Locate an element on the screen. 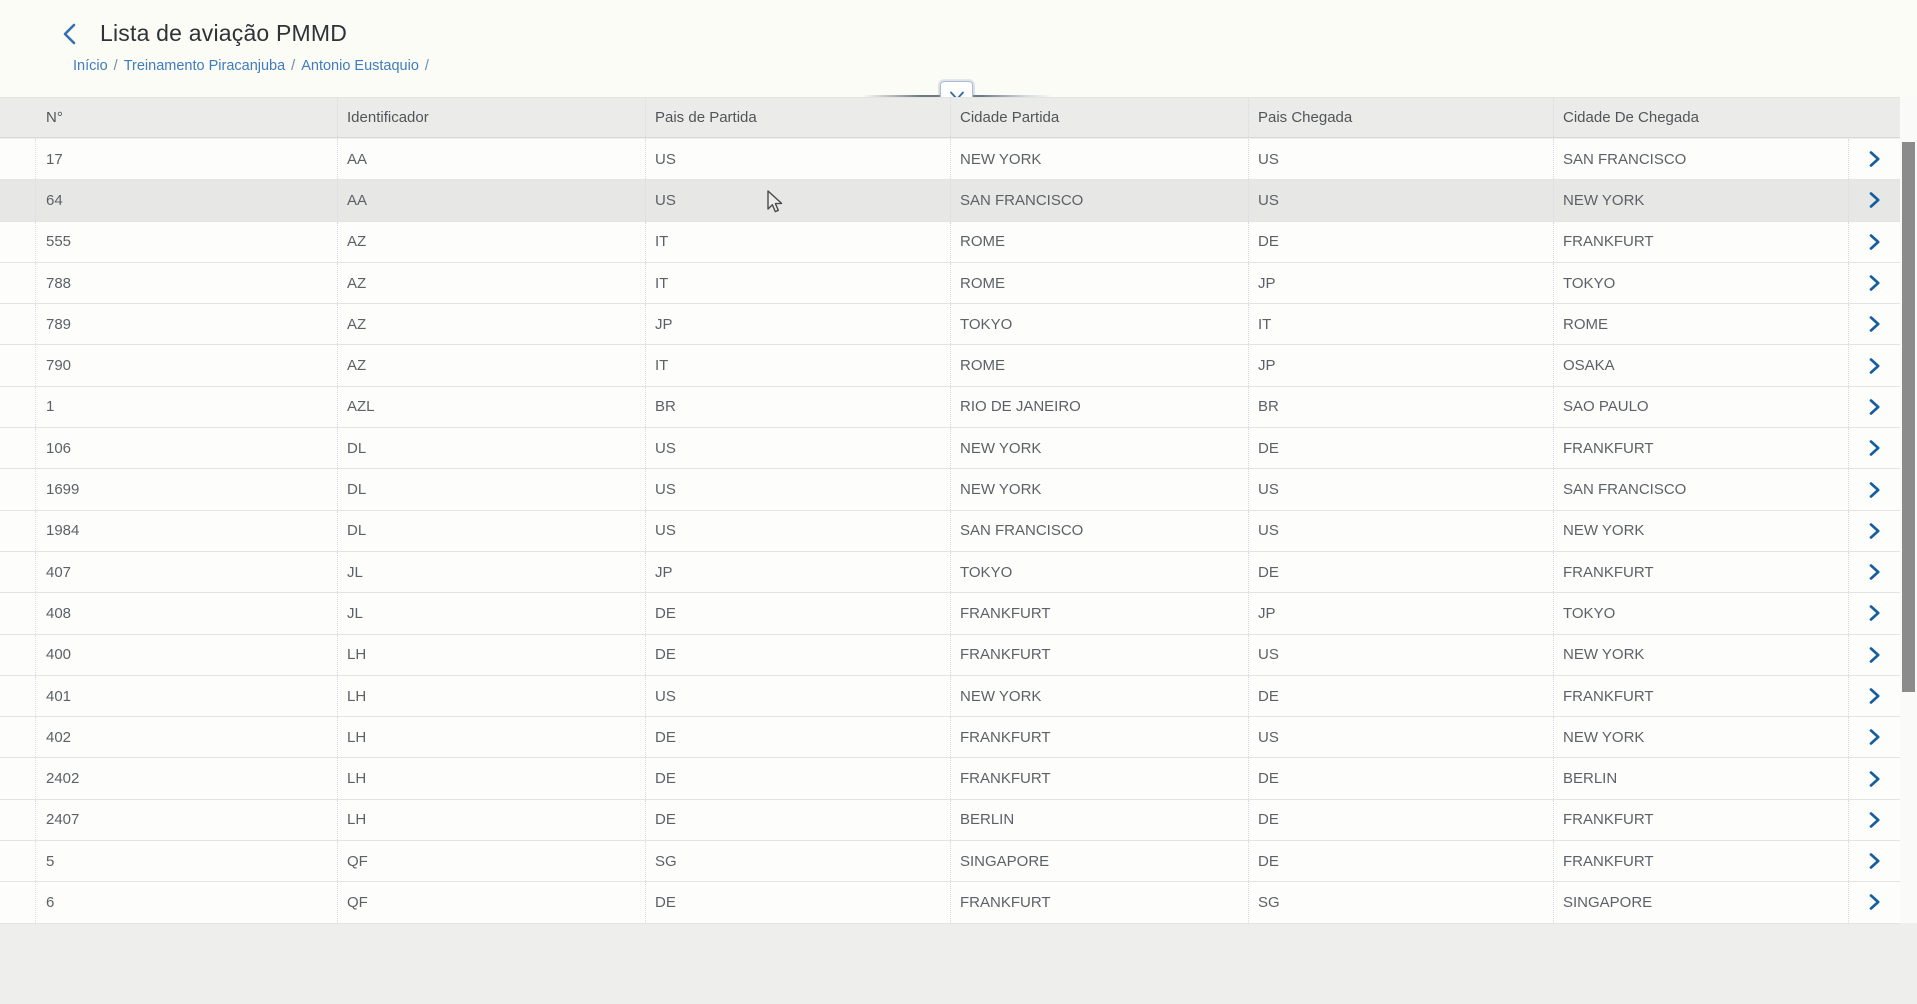  cell-numero: 2407 is located at coordinates (63, 820).